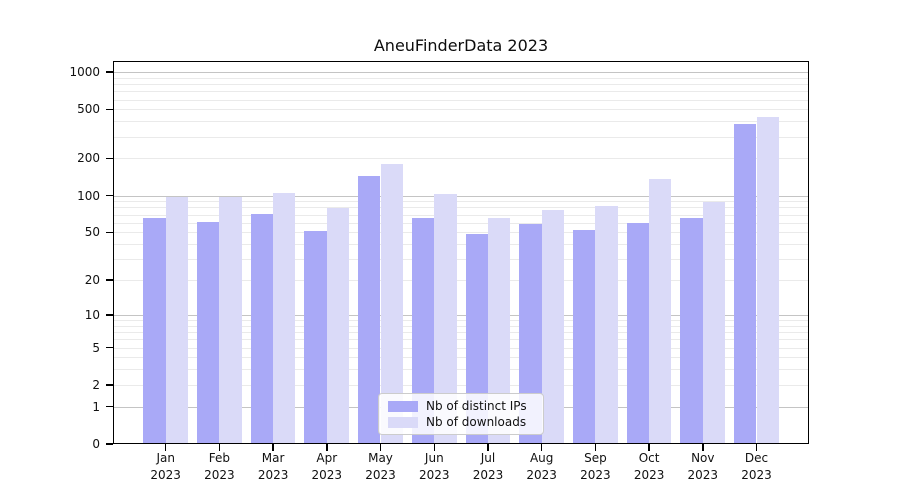 The width and height of the screenshot is (900, 500). I want to click on x-axis-tick-label: Jul 2023, so click(488, 466).